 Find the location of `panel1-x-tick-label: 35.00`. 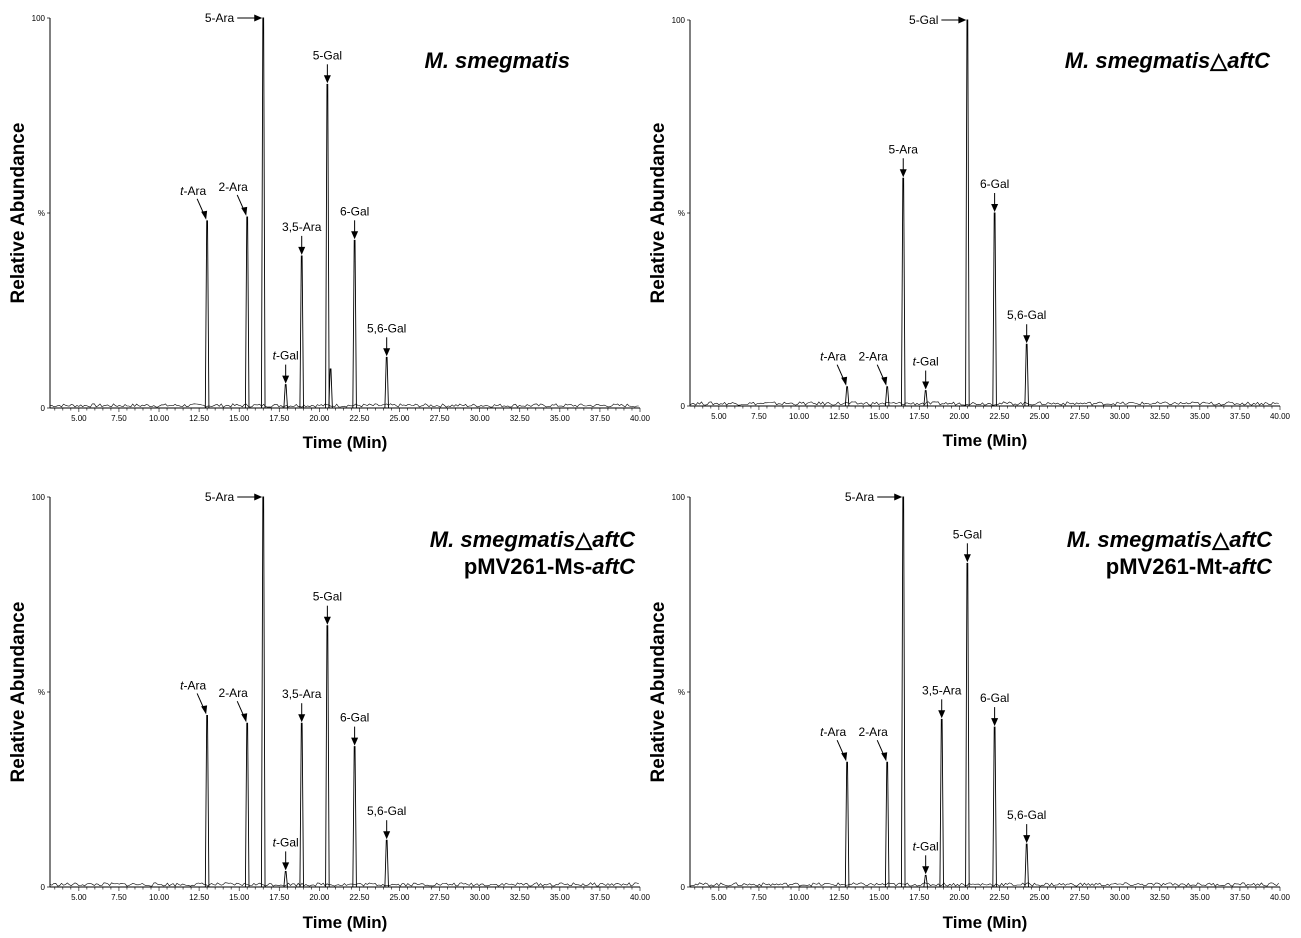

panel1-x-tick-label: 35.00 is located at coordinates (560, 418).